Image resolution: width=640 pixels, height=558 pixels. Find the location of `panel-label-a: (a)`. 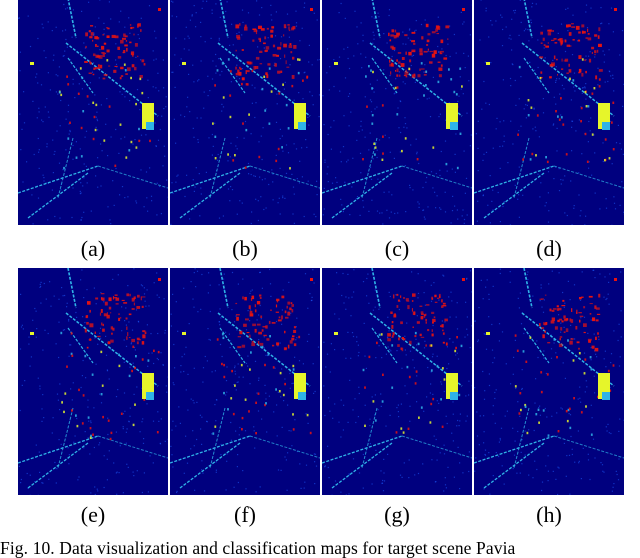

panel-label-a: (a) is located at coordinates (93, 249).